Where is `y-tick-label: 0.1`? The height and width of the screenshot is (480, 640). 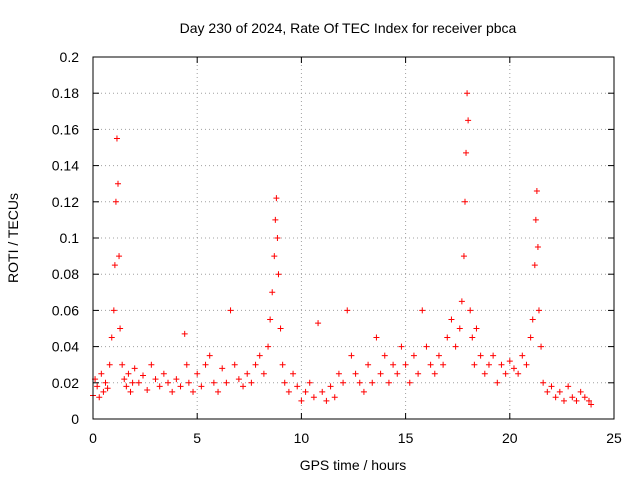 y-tick-label: 0.1 is located at coordinates (70, 238).